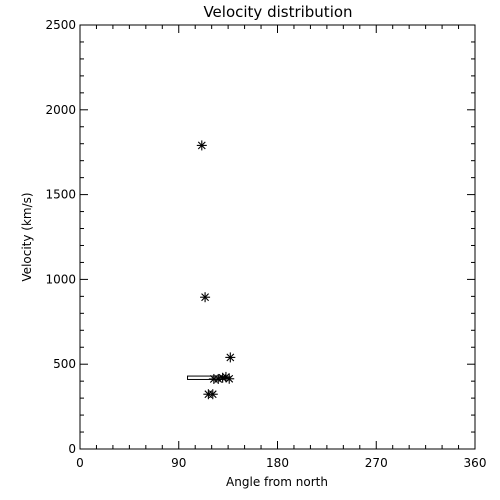  What do you see at coordinates (60, 25) in the screenshot?
I see `y-tick-label: 2500` at bounding box center [60, 25].